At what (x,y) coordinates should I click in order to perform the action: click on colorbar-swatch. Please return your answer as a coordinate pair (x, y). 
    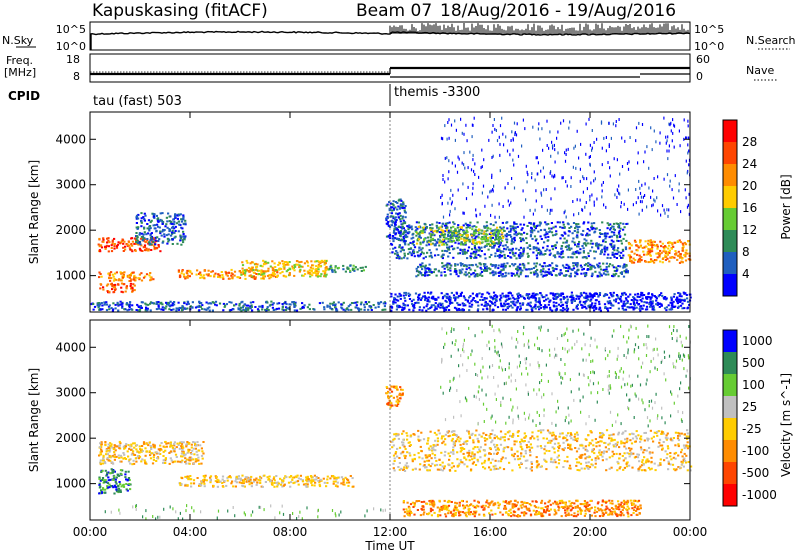
    Looking at the image, I should click on (730, 285).